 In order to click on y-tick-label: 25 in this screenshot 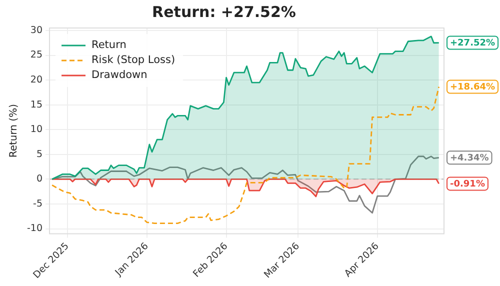, I will do `click(36, 55)`.